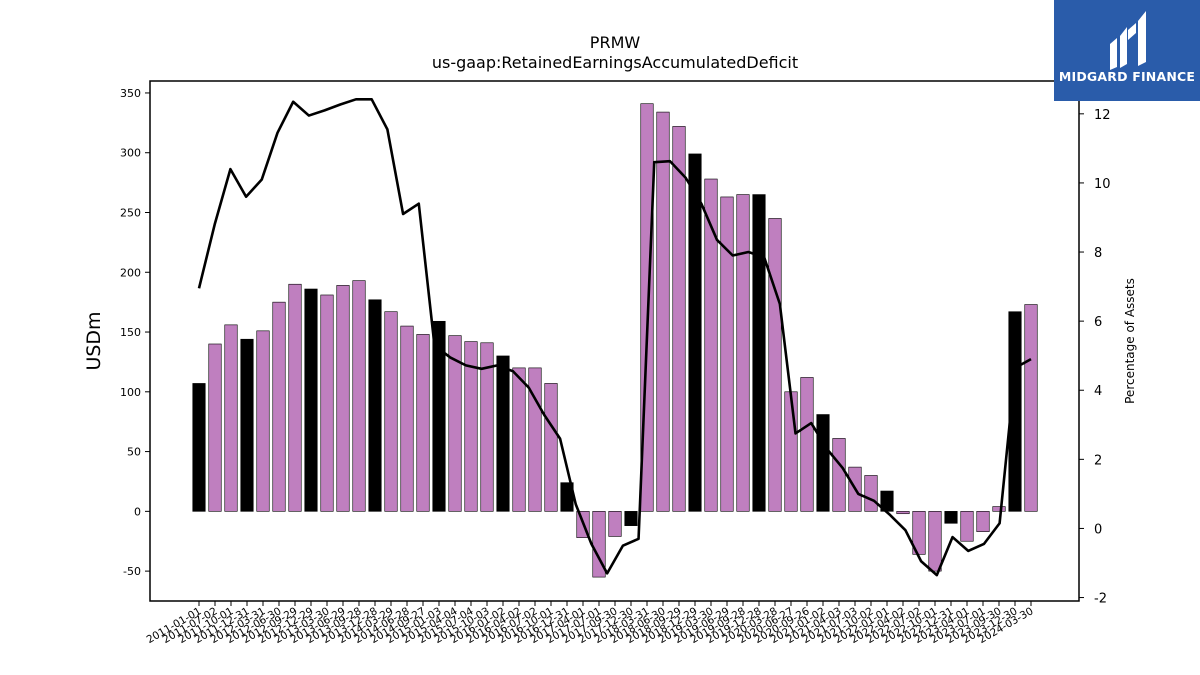 The width and height of the screenshot is (1200, 675). I want to click on y-tick-label: 0, so click(137, 511).